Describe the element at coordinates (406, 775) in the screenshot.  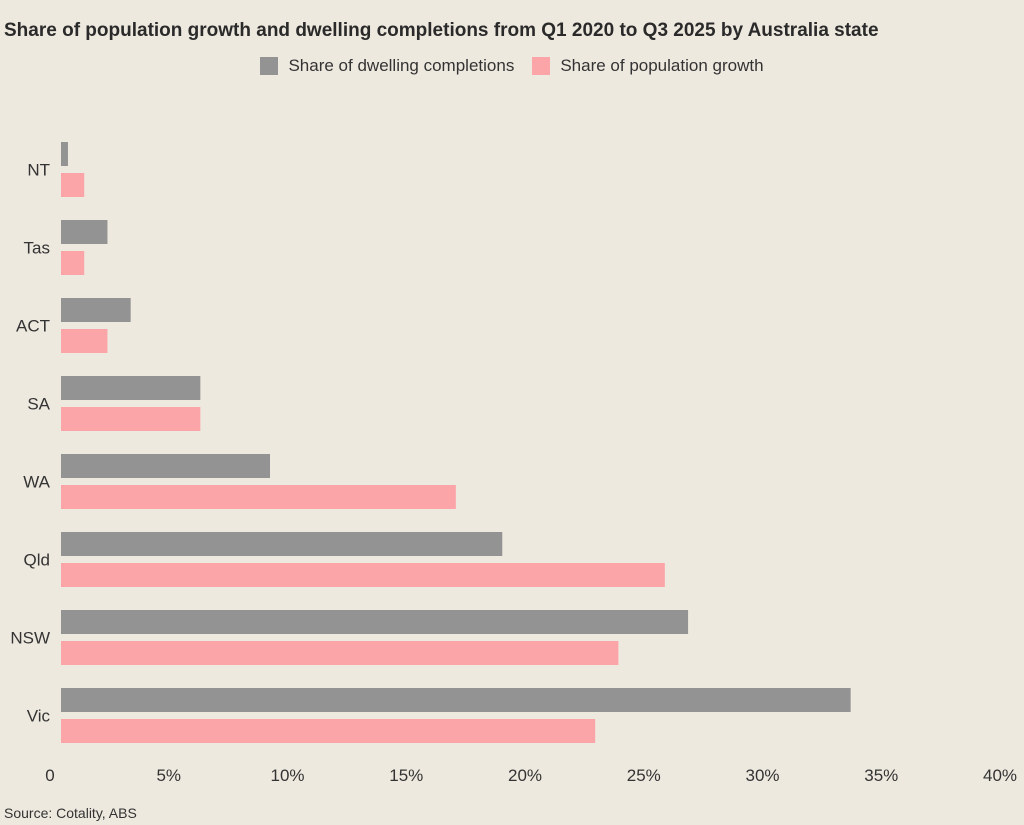
I see `x-tick-label: 15%` at that location.